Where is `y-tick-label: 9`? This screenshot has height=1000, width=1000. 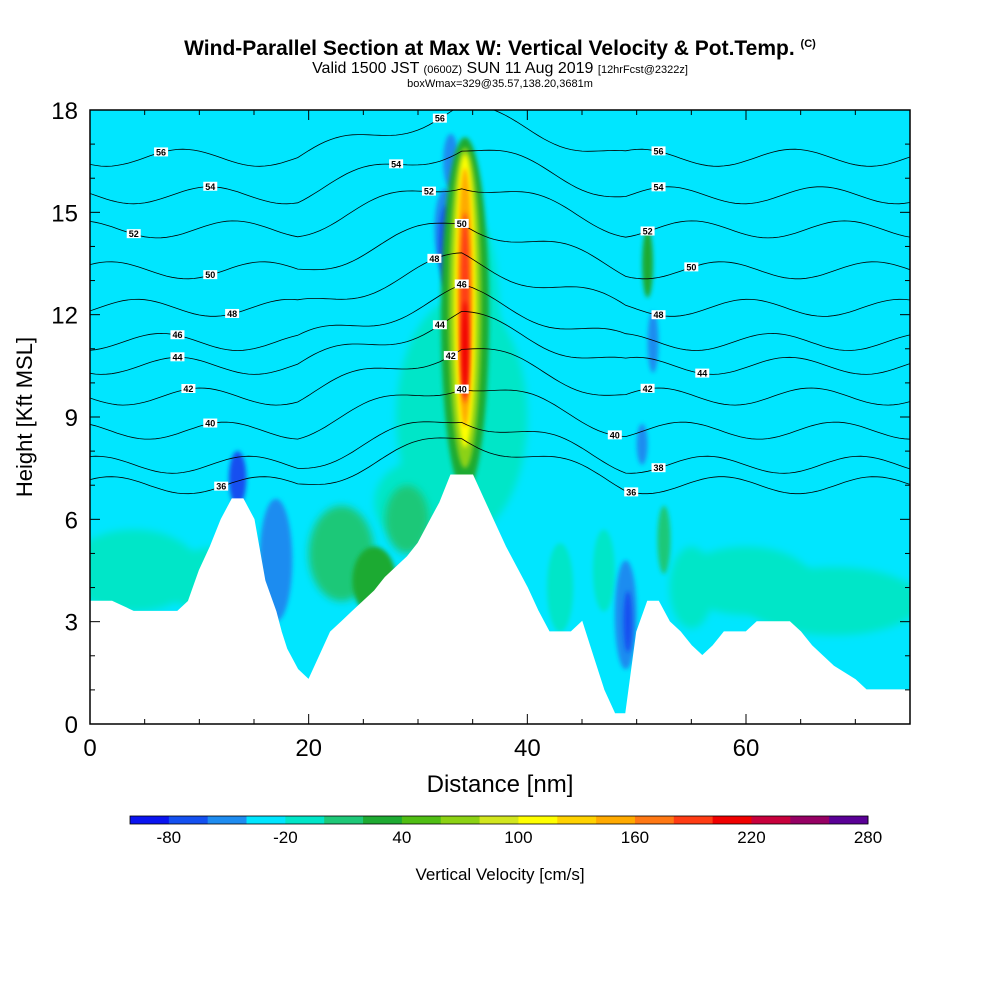
y-tick-label: 9 is located at coordinates (71, 418).